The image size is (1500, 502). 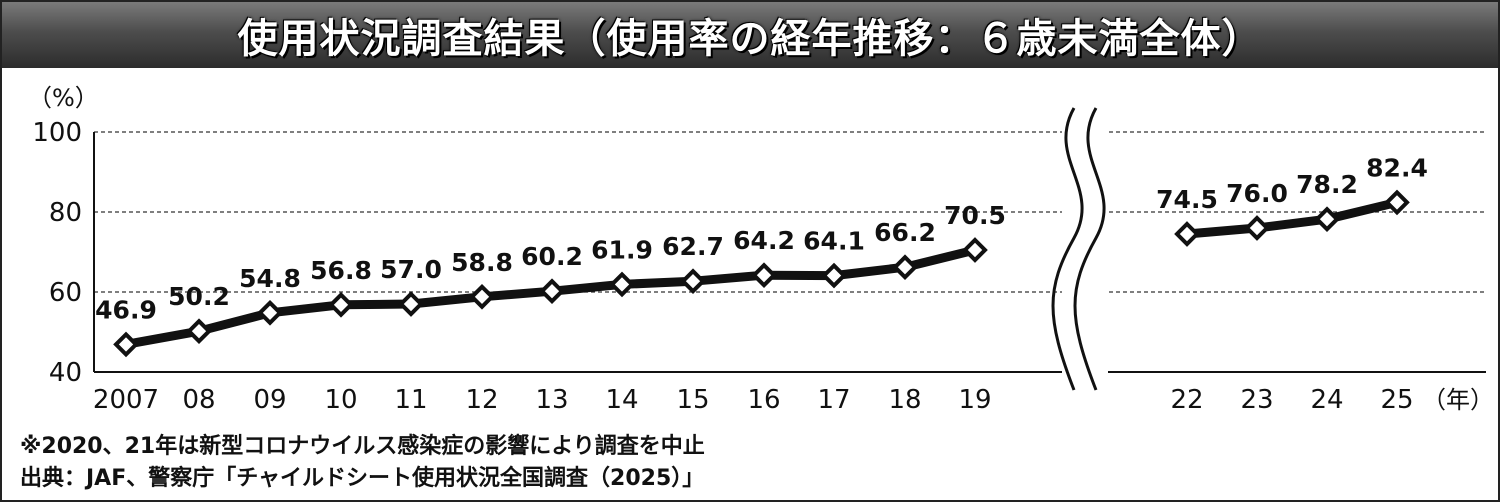 What do you see at coordinates (974, 400) in the screenshot?
I see `x-tick-label-19: 19` at bounding box center [974, 400].